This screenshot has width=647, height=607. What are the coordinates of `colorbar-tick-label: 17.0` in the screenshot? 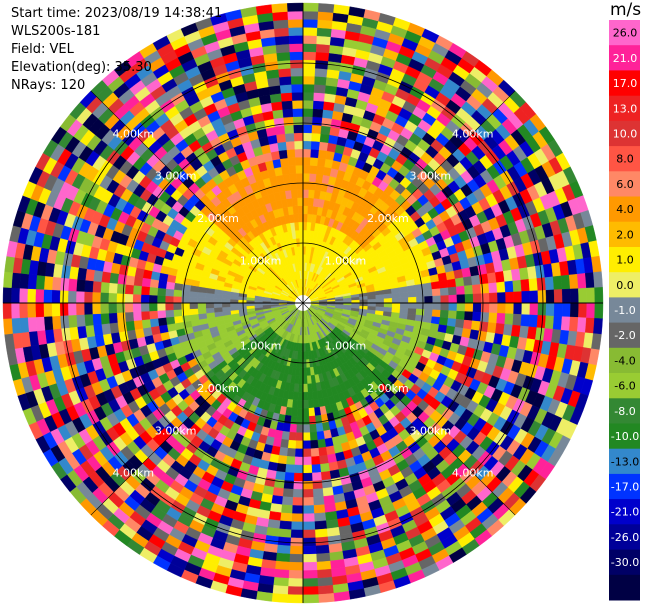 It's located at (625, 83).